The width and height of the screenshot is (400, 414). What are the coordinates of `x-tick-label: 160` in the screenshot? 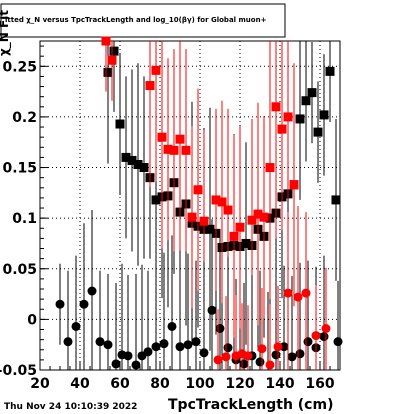 It's located at (319, 384).